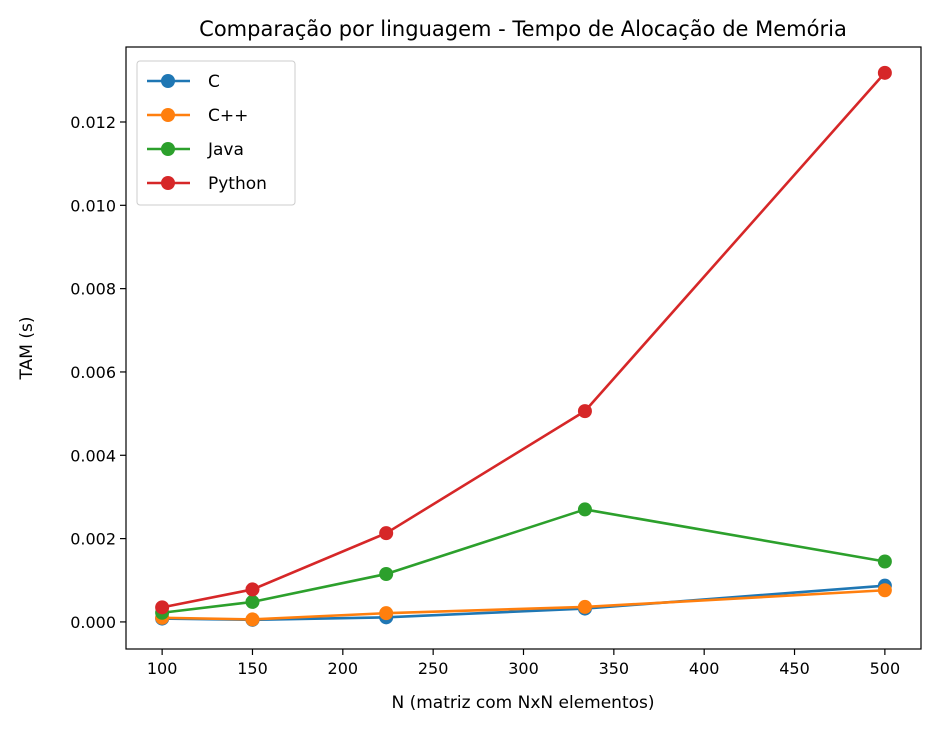  Describe the element at coordinates (794, 668) in the screenshot. I see `x-tick-label: 450` at that location.